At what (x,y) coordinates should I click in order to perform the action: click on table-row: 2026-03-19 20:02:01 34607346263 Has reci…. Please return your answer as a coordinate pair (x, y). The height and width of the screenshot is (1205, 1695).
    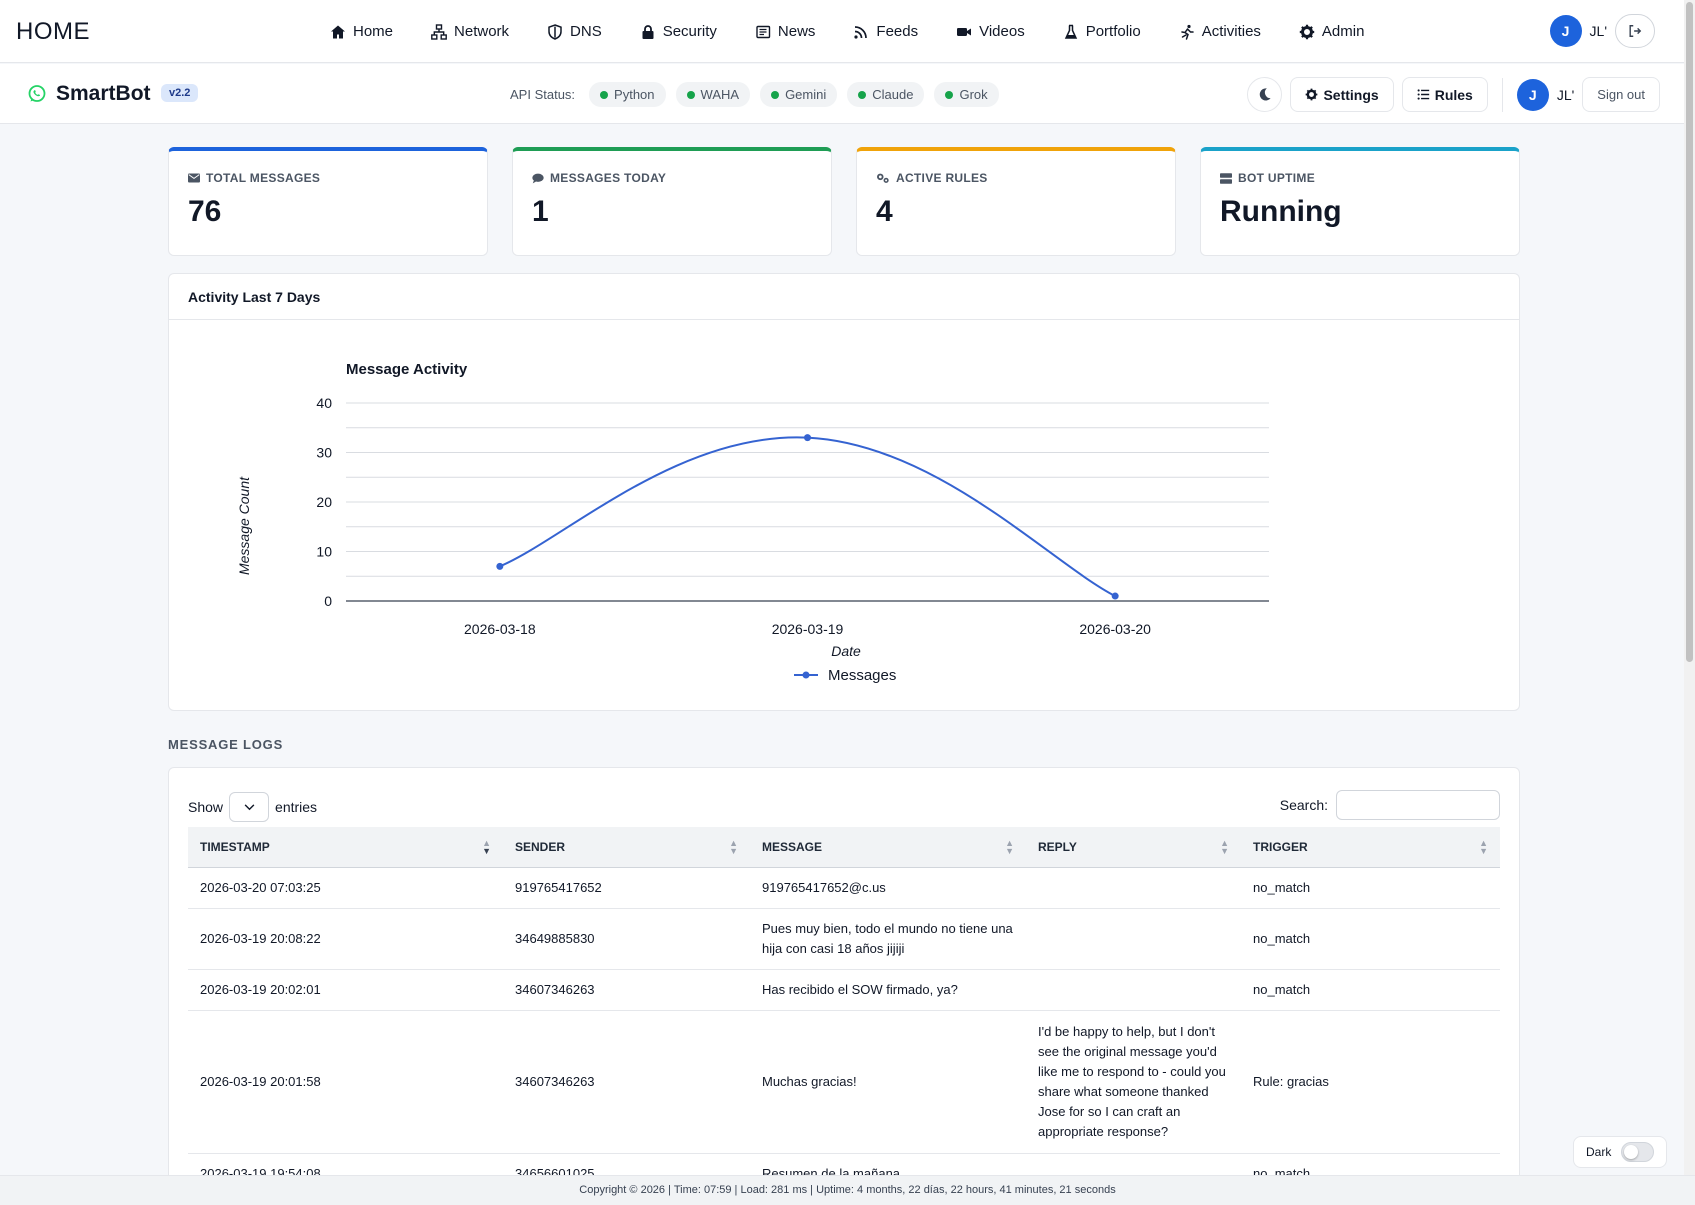
    Looking at the image, I should click on (844, 990).